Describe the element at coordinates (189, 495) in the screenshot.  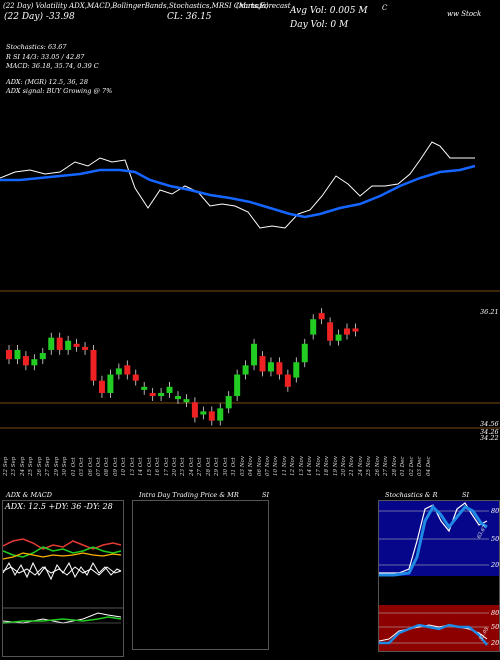
I see `intraday-panel-title: Intra Day Trading Price & MR` at that location.